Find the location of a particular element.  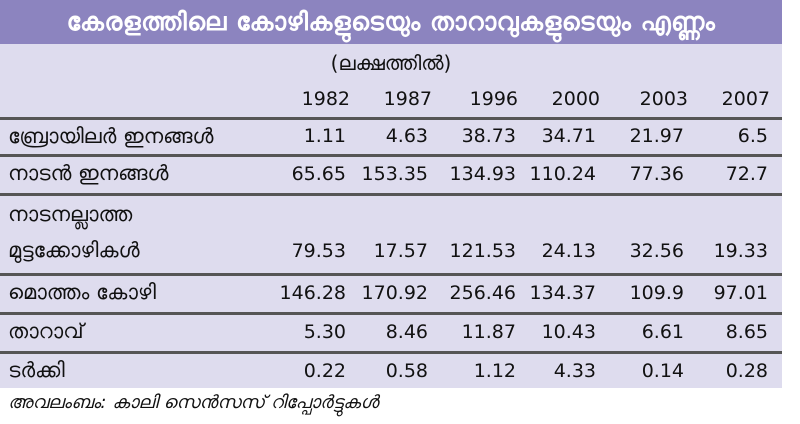

table-row: താറാവ് 5.30 8.46 11.87 10.43 6.61 8.65 is located at coordinates (391, 333).